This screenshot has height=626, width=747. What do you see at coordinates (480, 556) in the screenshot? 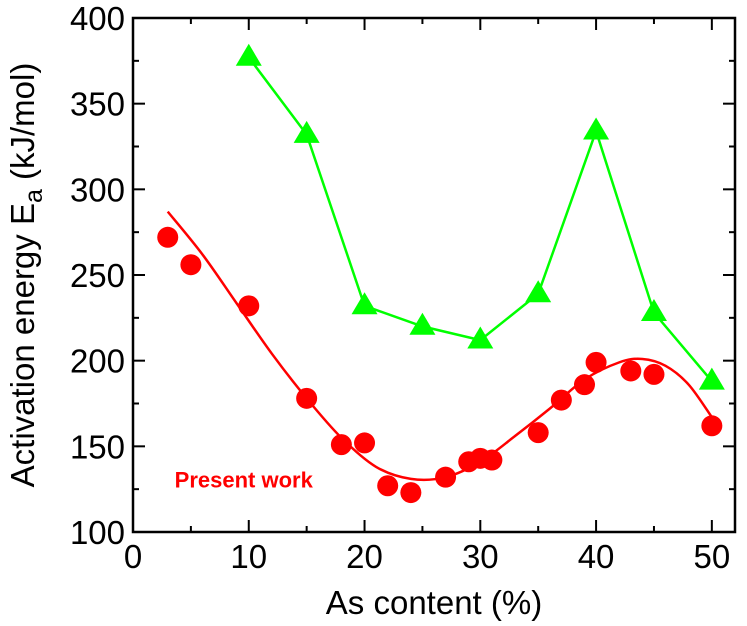
I see `x-tick-label: 30` at bounding box center [480, 556].